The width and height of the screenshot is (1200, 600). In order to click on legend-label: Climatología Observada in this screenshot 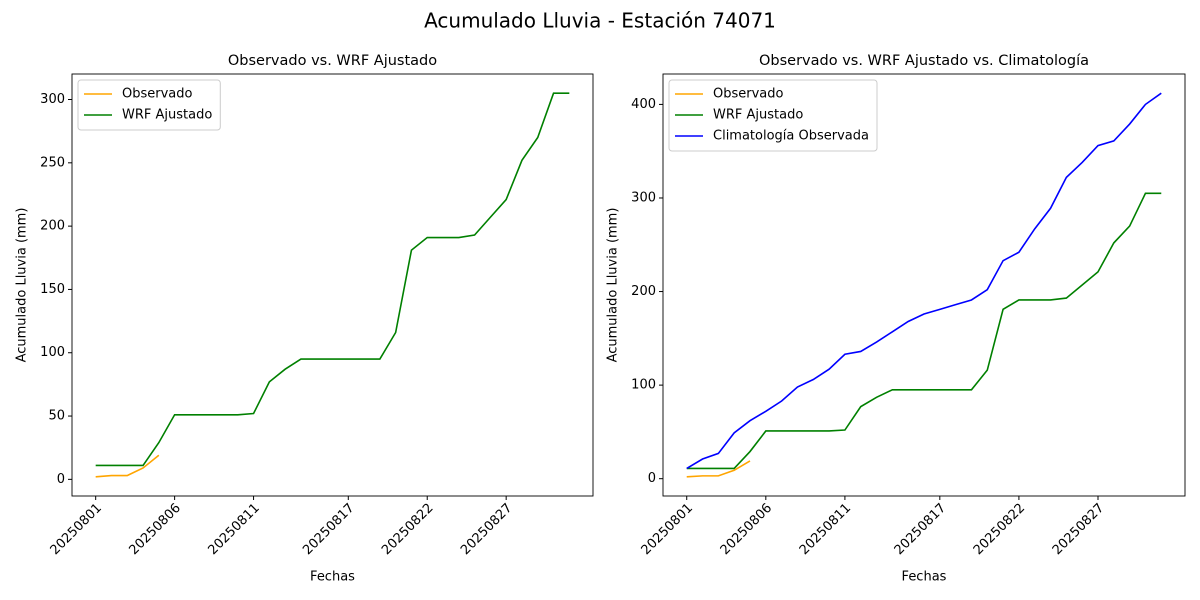, I will do `click(791, 136)`.